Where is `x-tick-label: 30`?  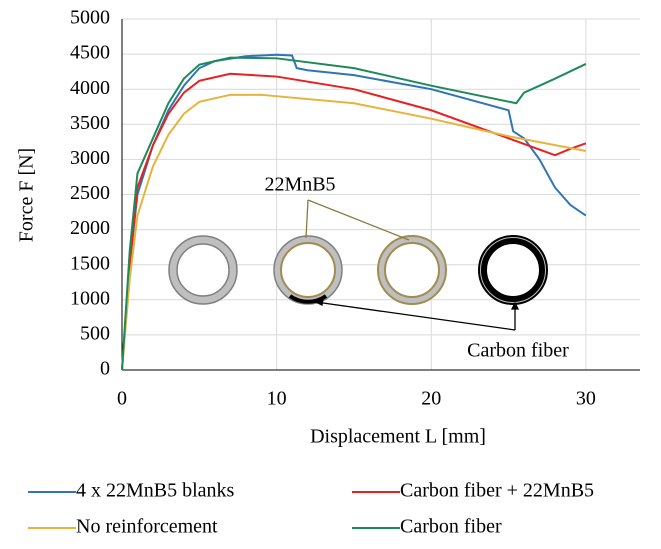
x-tick-label: 30 is located at coordinates (586, 399).